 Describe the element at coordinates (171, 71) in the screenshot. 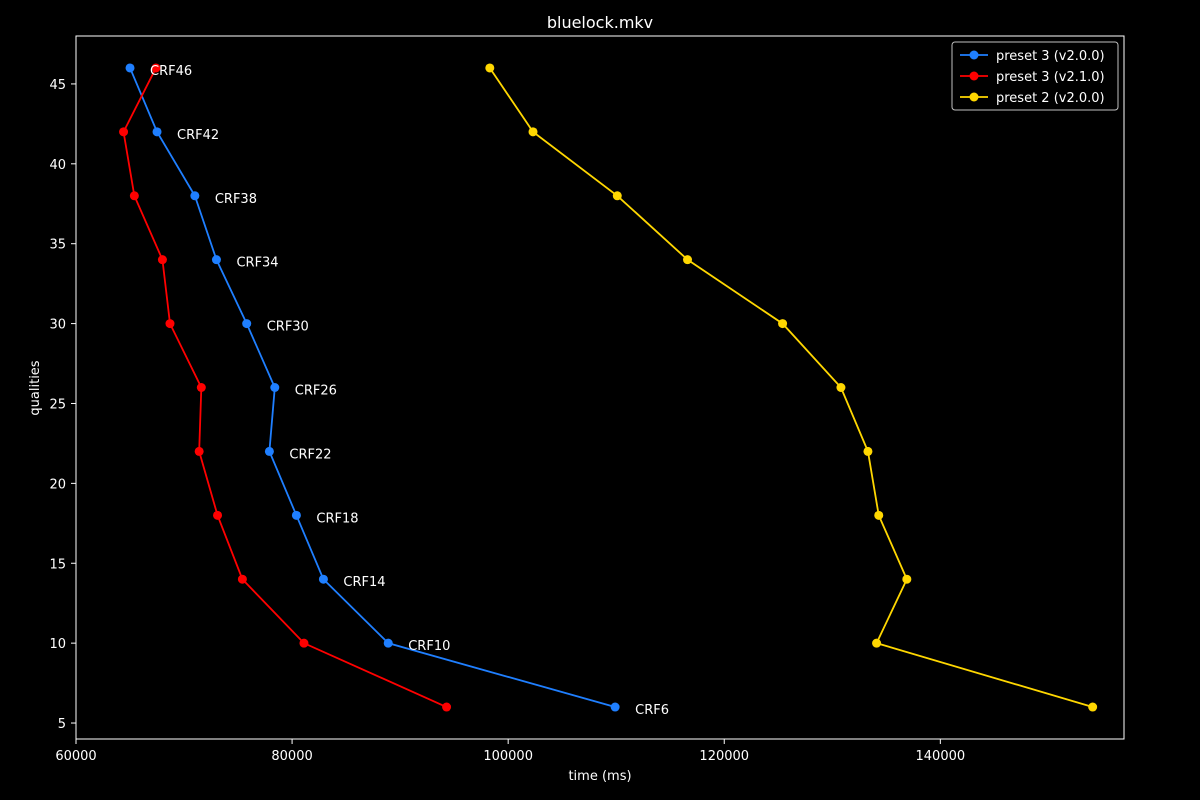

I see `data-point-label: CRF46` at that location.